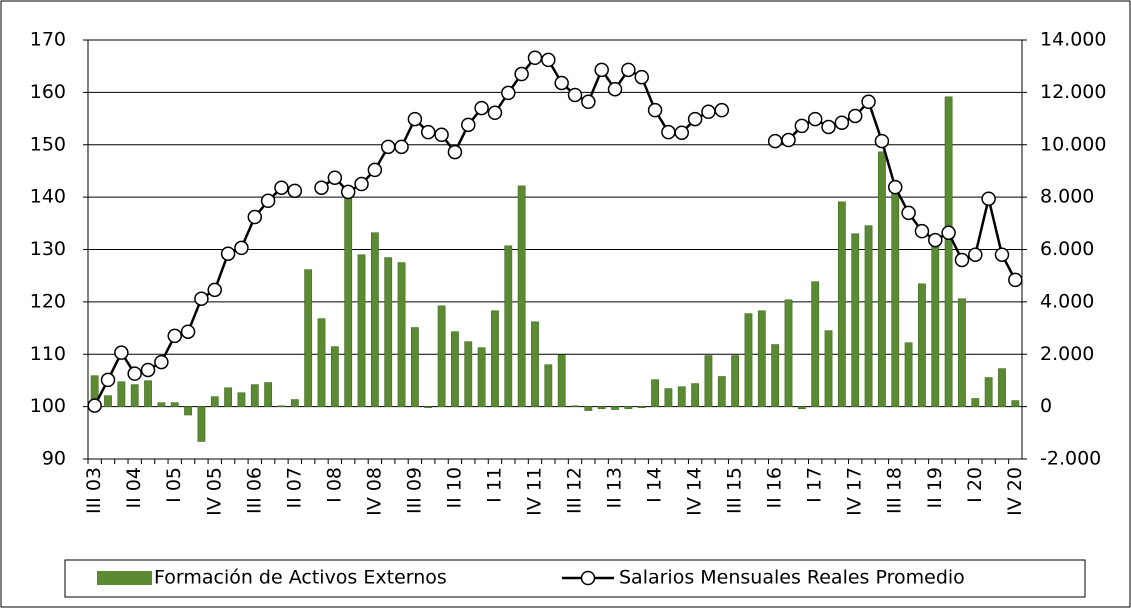  I want to click on x-tick-label: IV 05, so click(214, 491).